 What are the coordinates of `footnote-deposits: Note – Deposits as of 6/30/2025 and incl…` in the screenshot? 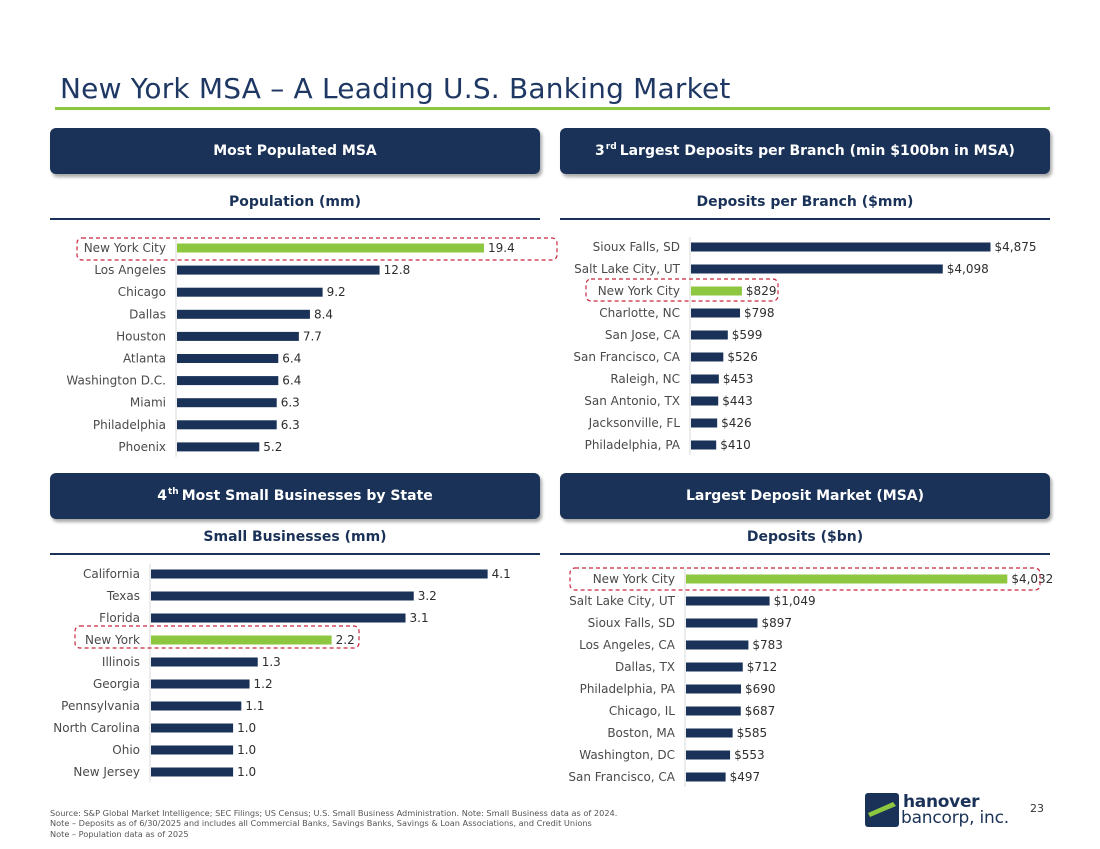 It's located at (321, 823).